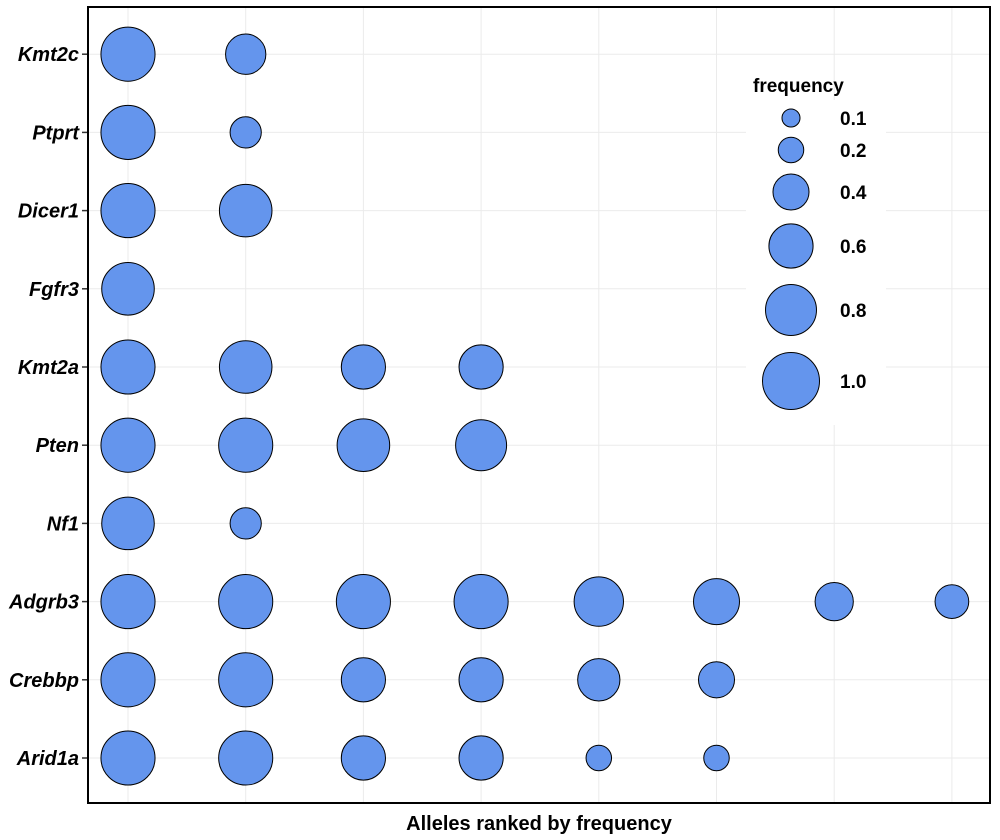  What do you see at coordinates (798, 86) in the screenshot?
I see `legend-title: frequency` at bounding box center [798, 86].